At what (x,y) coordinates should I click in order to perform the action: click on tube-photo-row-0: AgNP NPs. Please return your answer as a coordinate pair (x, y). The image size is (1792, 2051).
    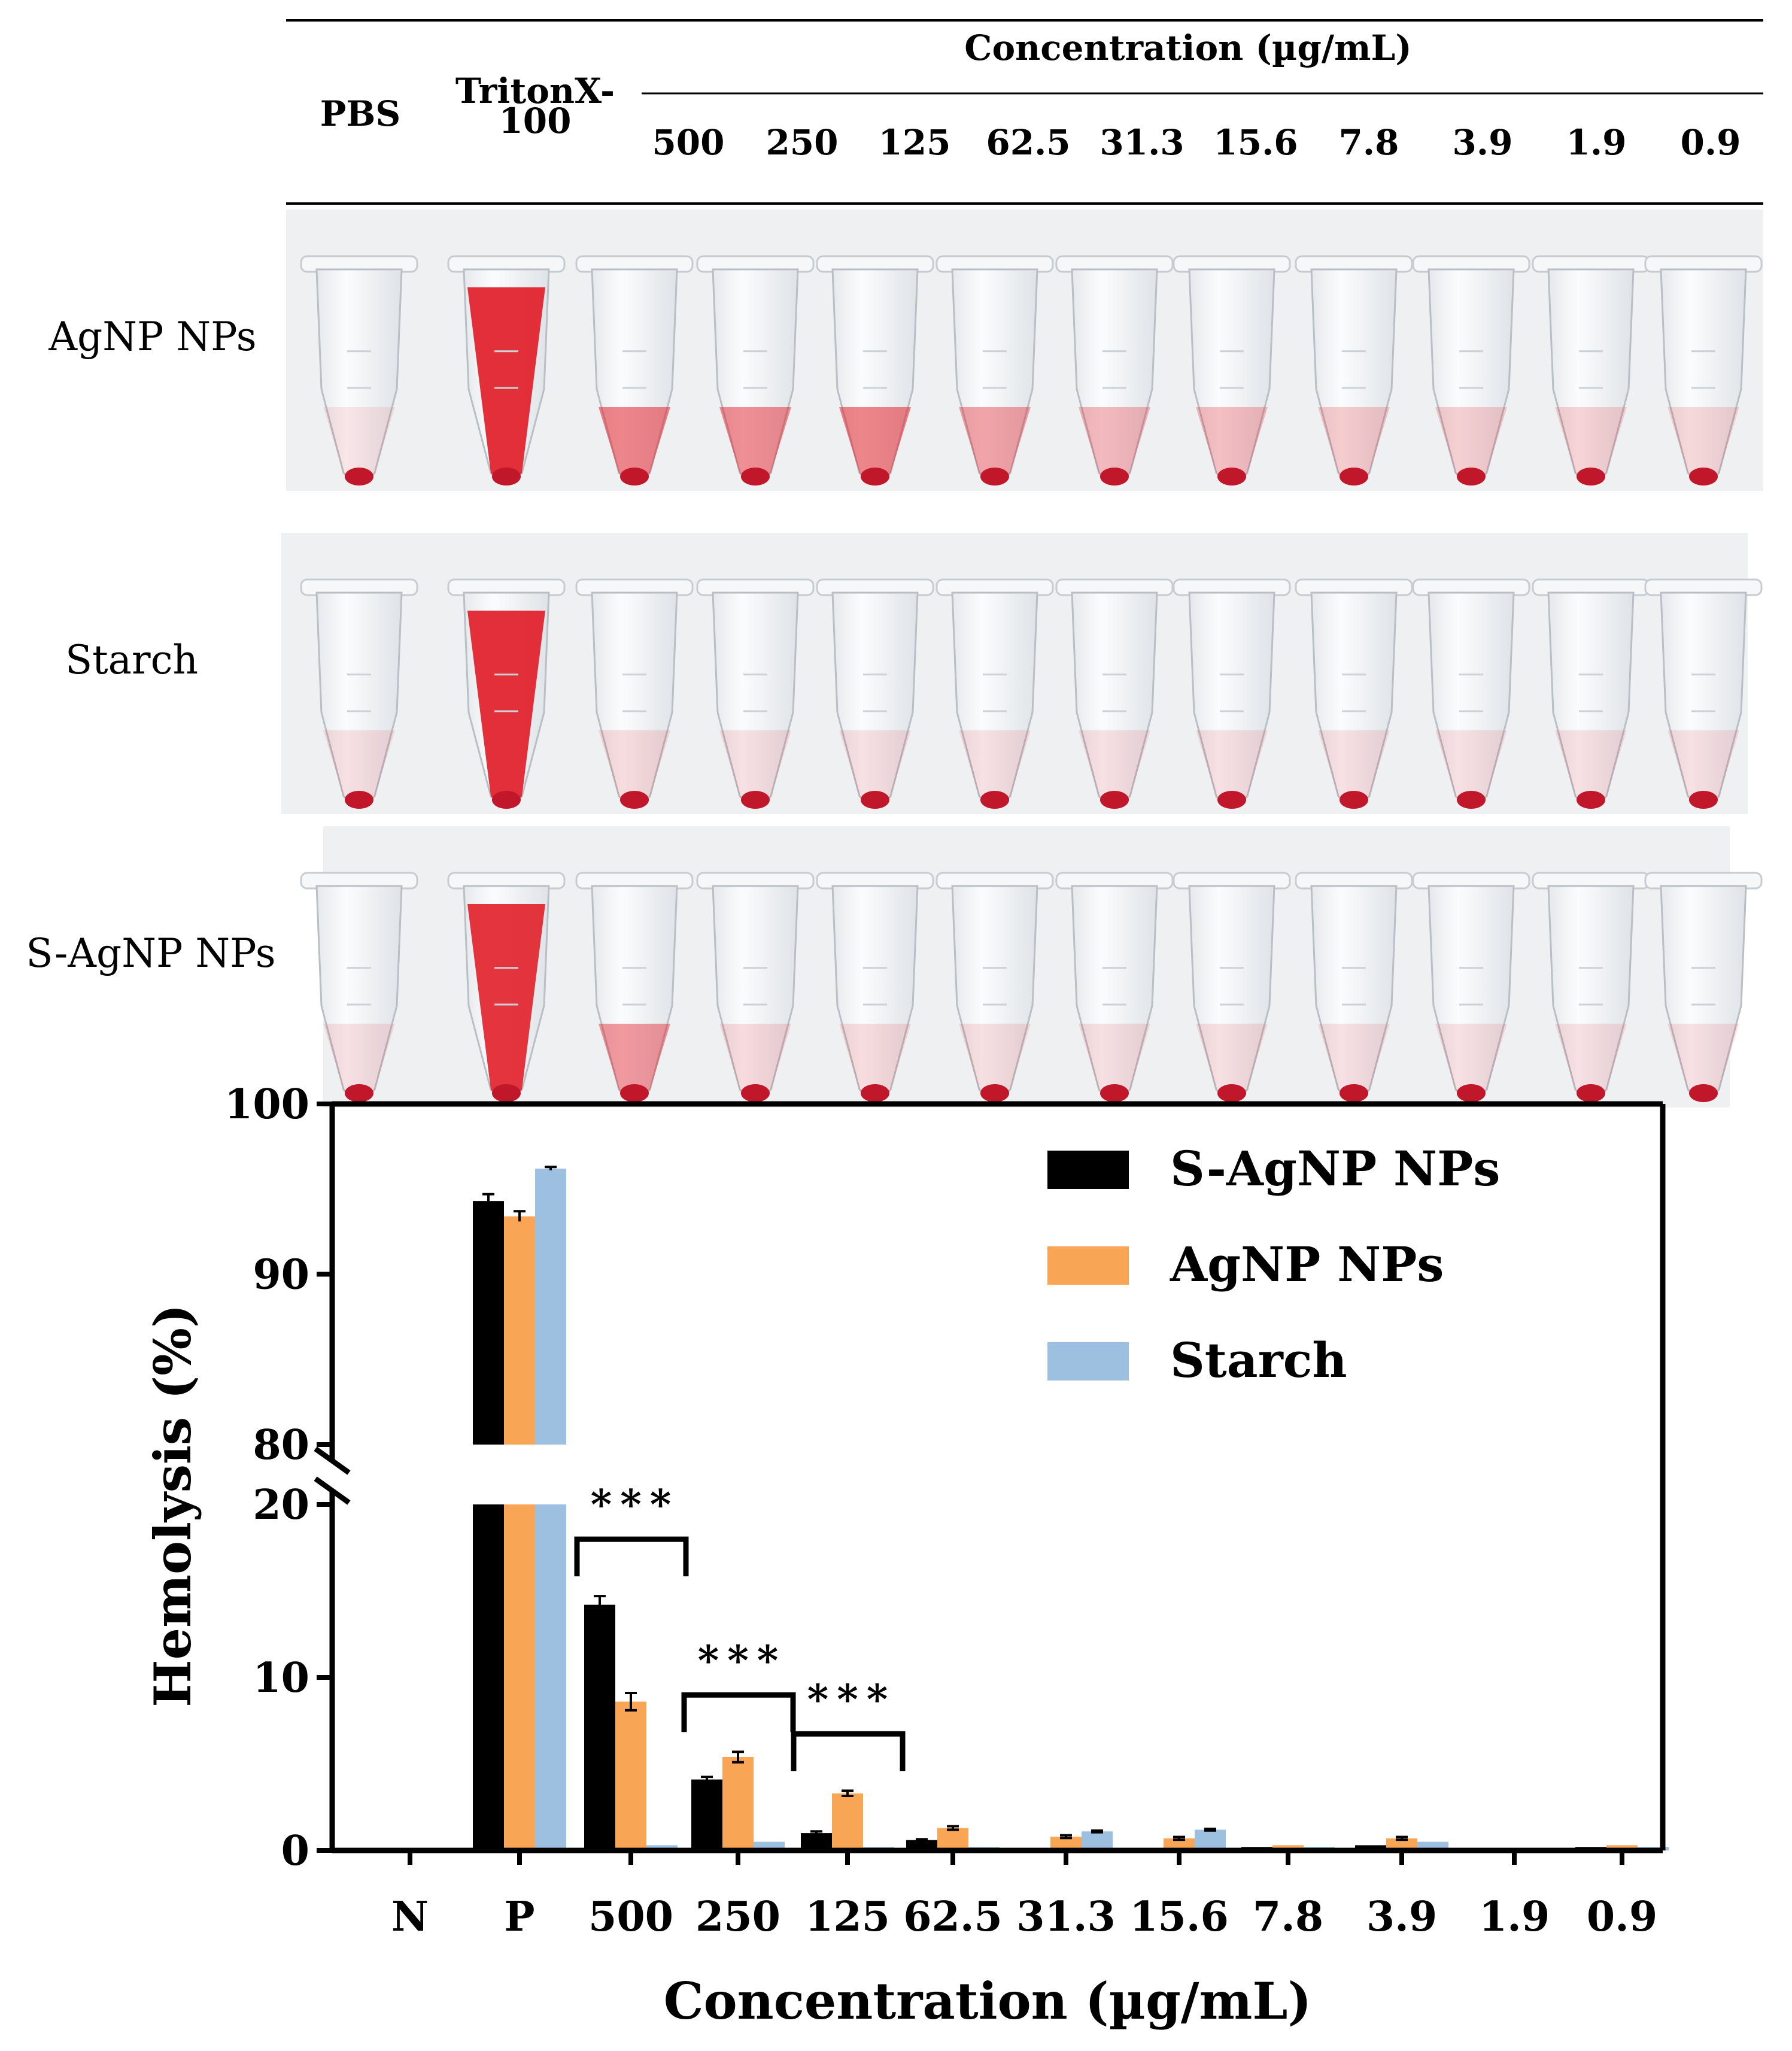
    Looking at the image, I should click on (906, 351).